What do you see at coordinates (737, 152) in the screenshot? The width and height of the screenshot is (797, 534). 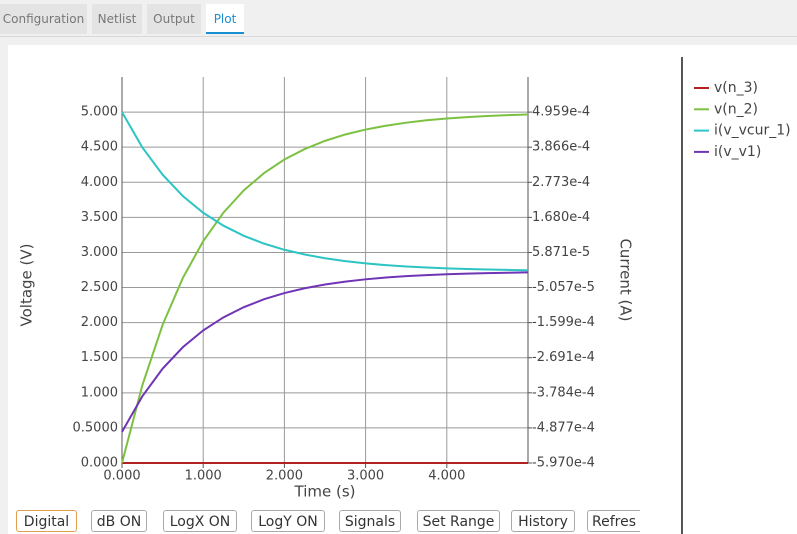 I see `legend-label: i(v_v1)` at bounding box center [737, 152].